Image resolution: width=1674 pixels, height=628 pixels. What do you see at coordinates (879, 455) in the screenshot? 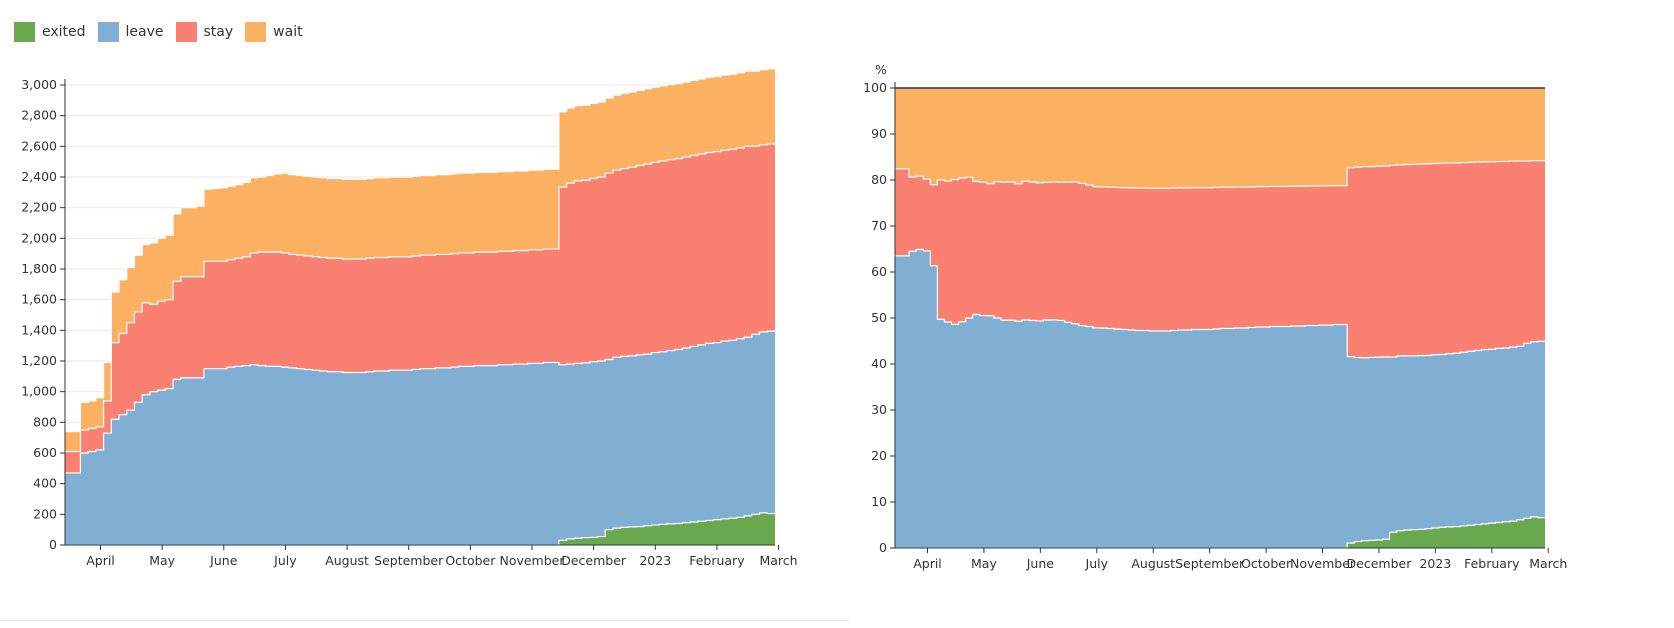
I see `y-tick-label: 20` at bounding box center [879, 455].